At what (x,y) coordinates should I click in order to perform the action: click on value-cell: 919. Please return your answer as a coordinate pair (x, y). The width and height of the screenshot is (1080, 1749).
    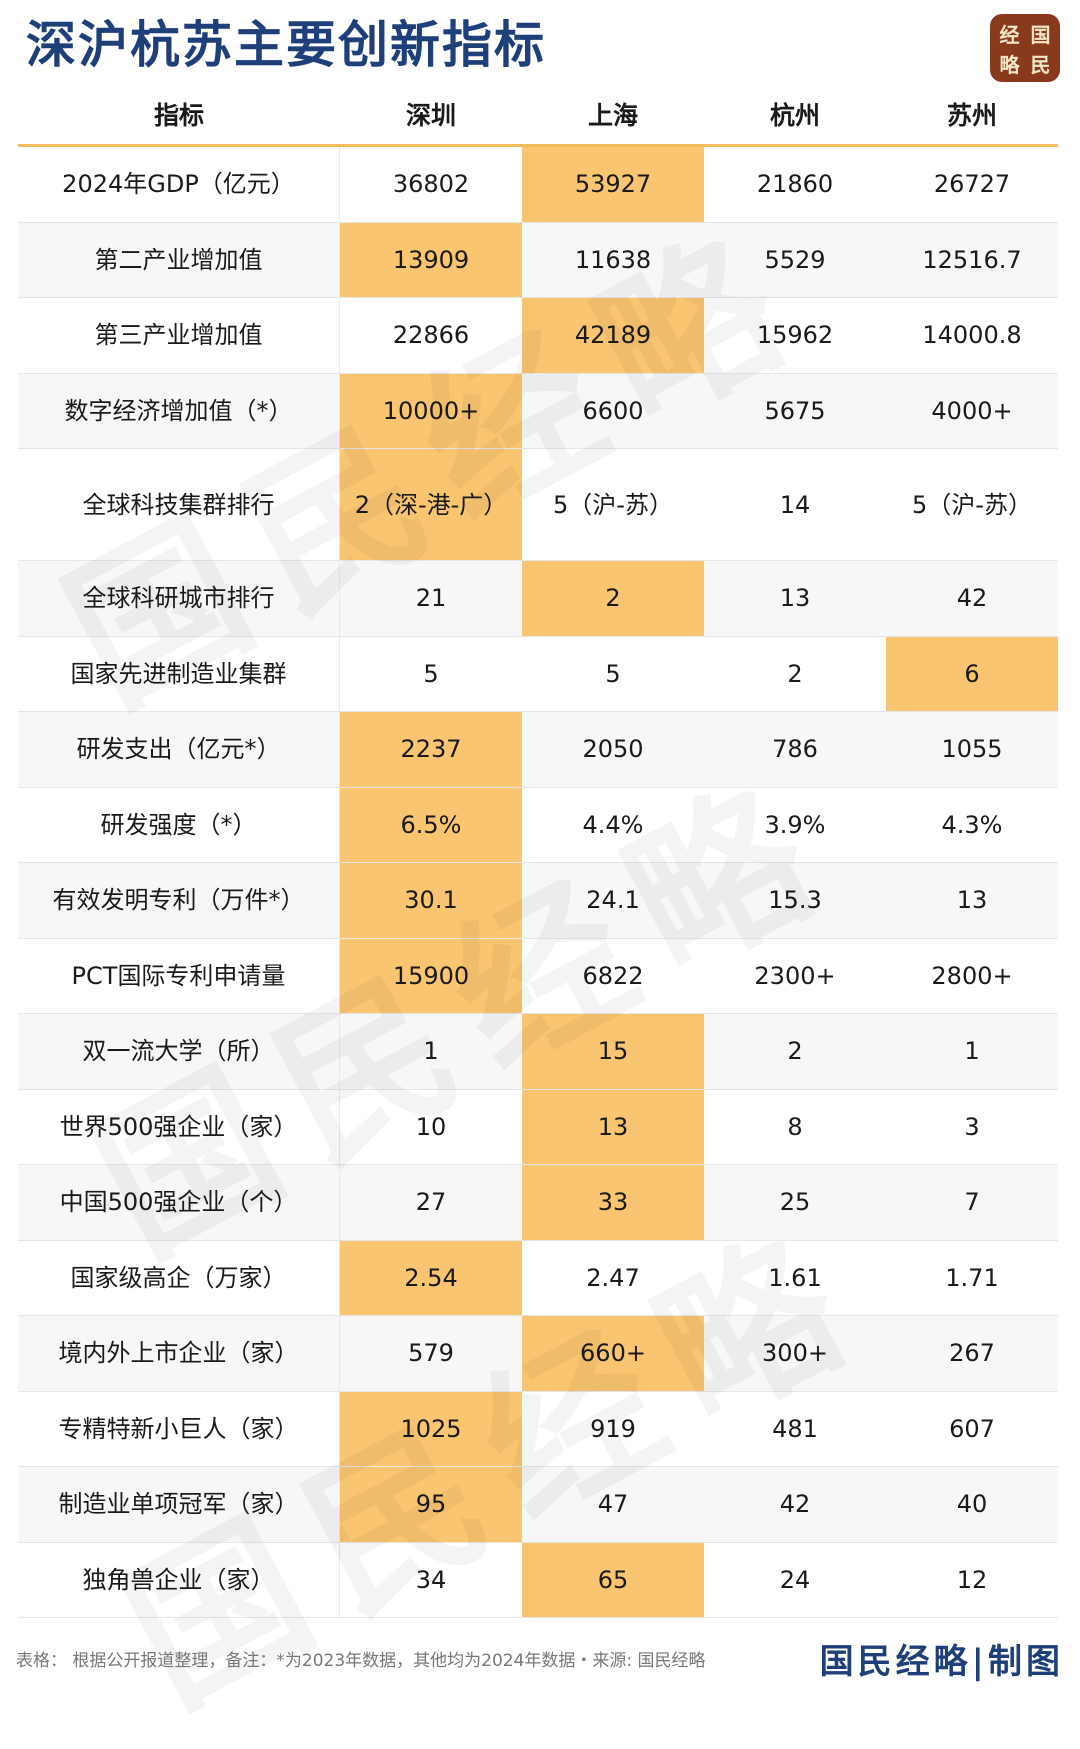
    Looking at the image, I should click on (613, 1428).